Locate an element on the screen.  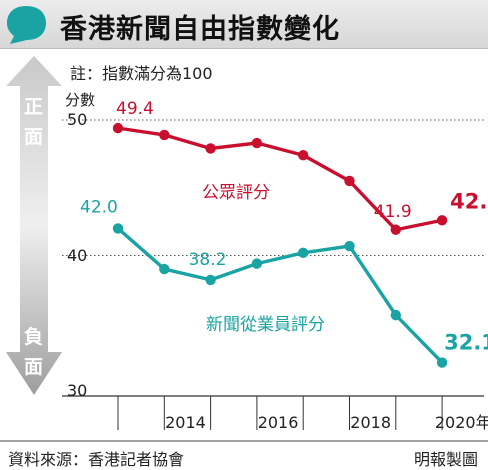
credit: 明報製圖 is located at coordinates (445, 459).